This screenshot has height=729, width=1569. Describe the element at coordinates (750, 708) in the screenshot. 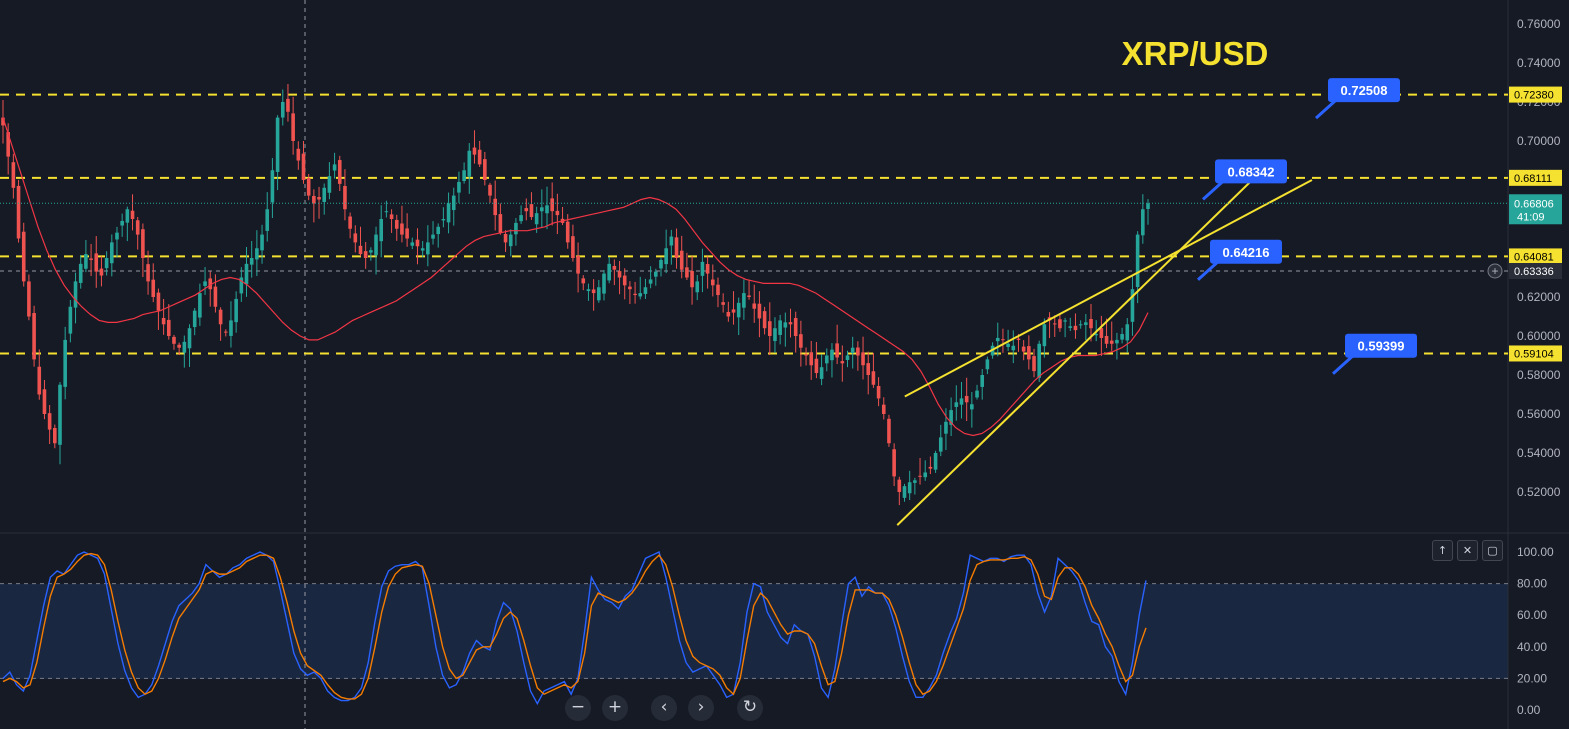

I see `reset-chart-button: ↻` at that location.